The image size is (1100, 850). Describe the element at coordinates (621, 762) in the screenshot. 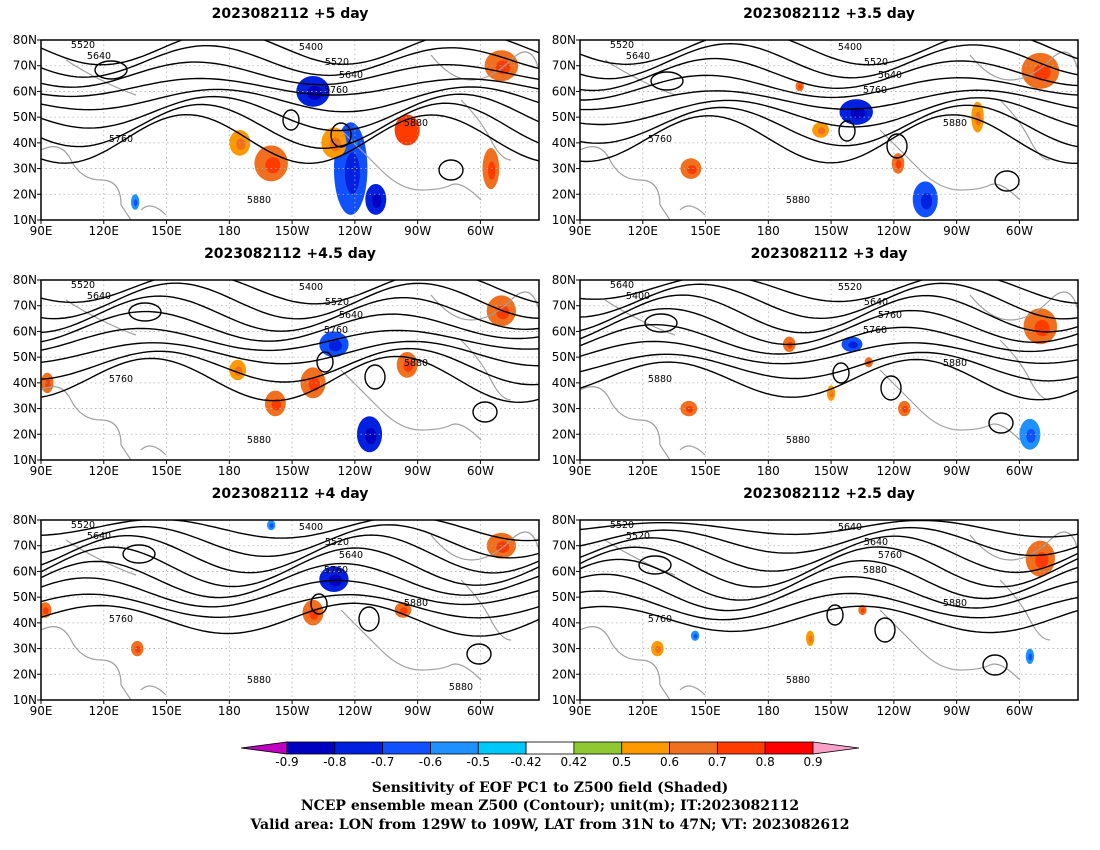

I see `colorbar-label: 0.5` at that location.